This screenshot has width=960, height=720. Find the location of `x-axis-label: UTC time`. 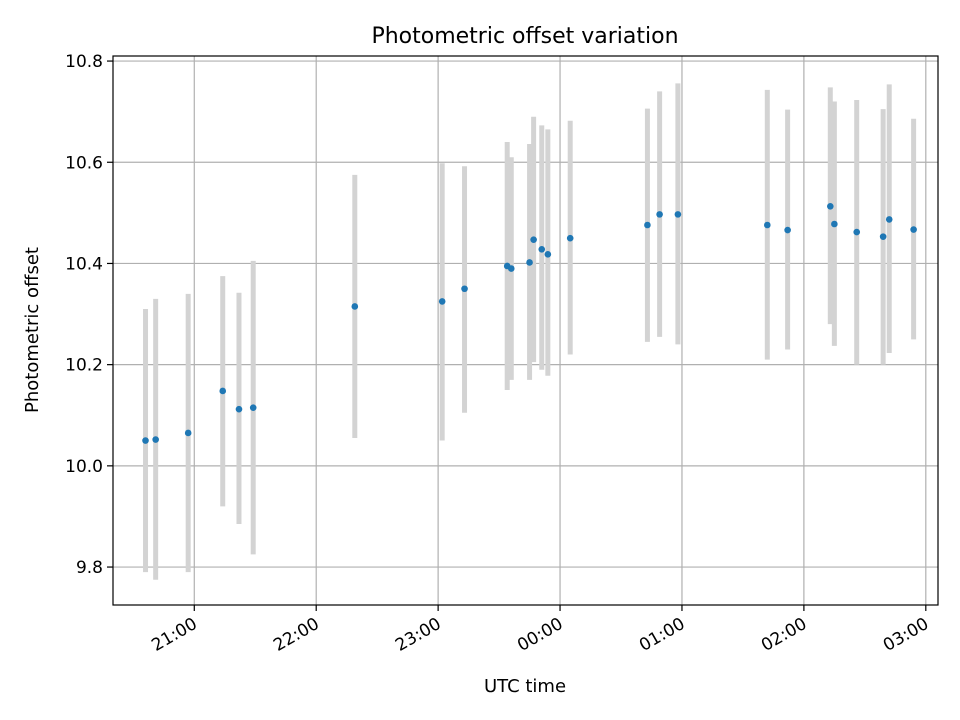

x-axis-label: UTC time is located at coordinates (525, 686).